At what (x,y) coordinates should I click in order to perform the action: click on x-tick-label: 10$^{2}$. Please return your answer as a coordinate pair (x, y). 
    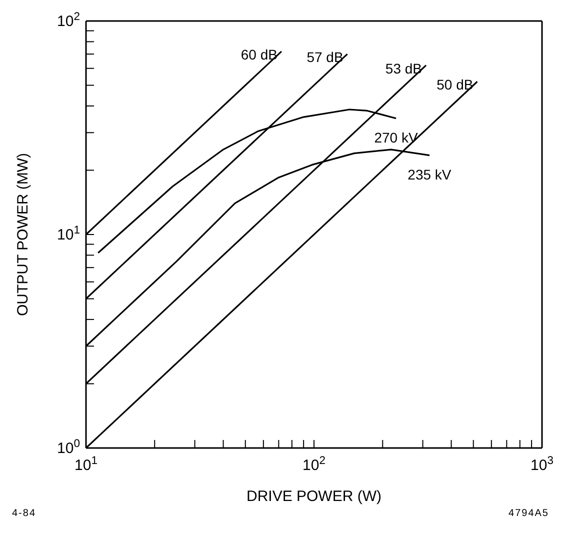
    Looking at the image, I should click on (314, 464).